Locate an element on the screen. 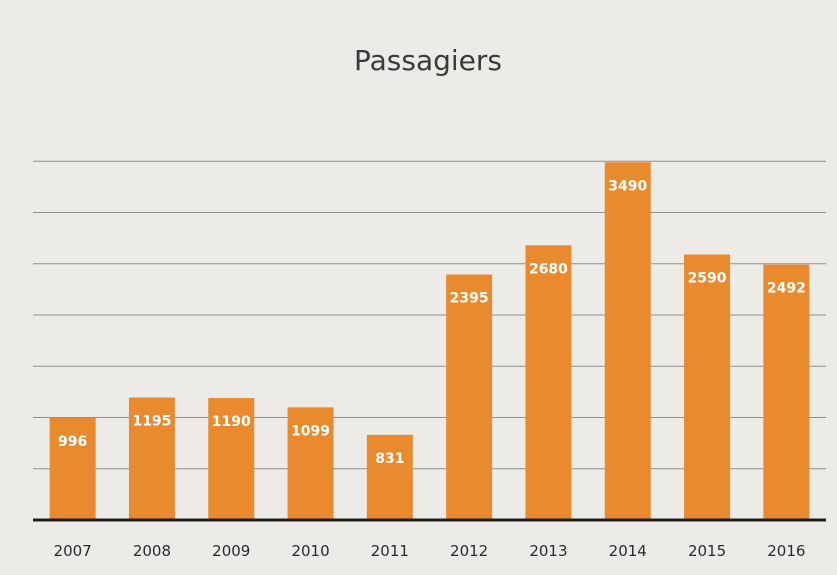 Image resolution: width=837 pixels, height=575 pixels. bar-2015 is located at coordinates (707, 387).